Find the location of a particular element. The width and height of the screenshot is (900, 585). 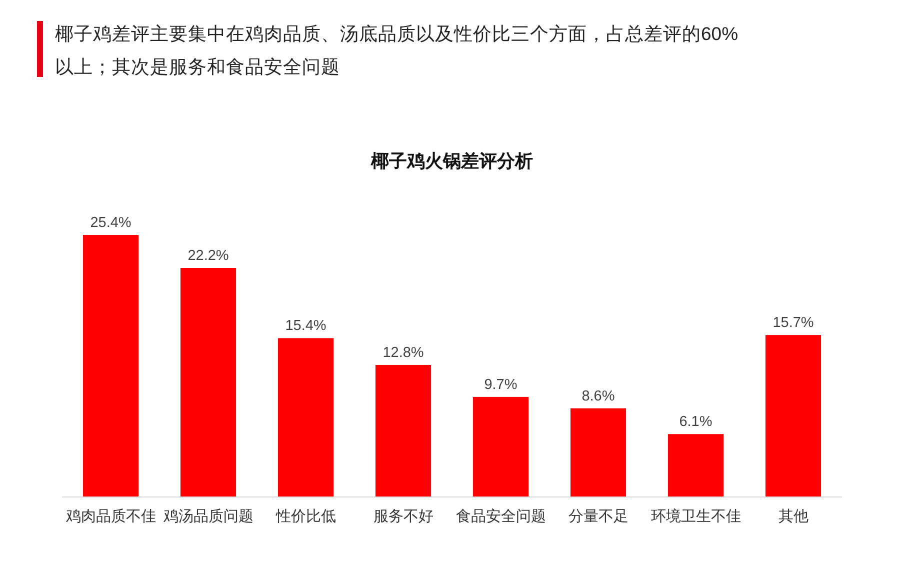

x-tick-label: 鸡汤品质问题 is located at coordinates (208, 516).